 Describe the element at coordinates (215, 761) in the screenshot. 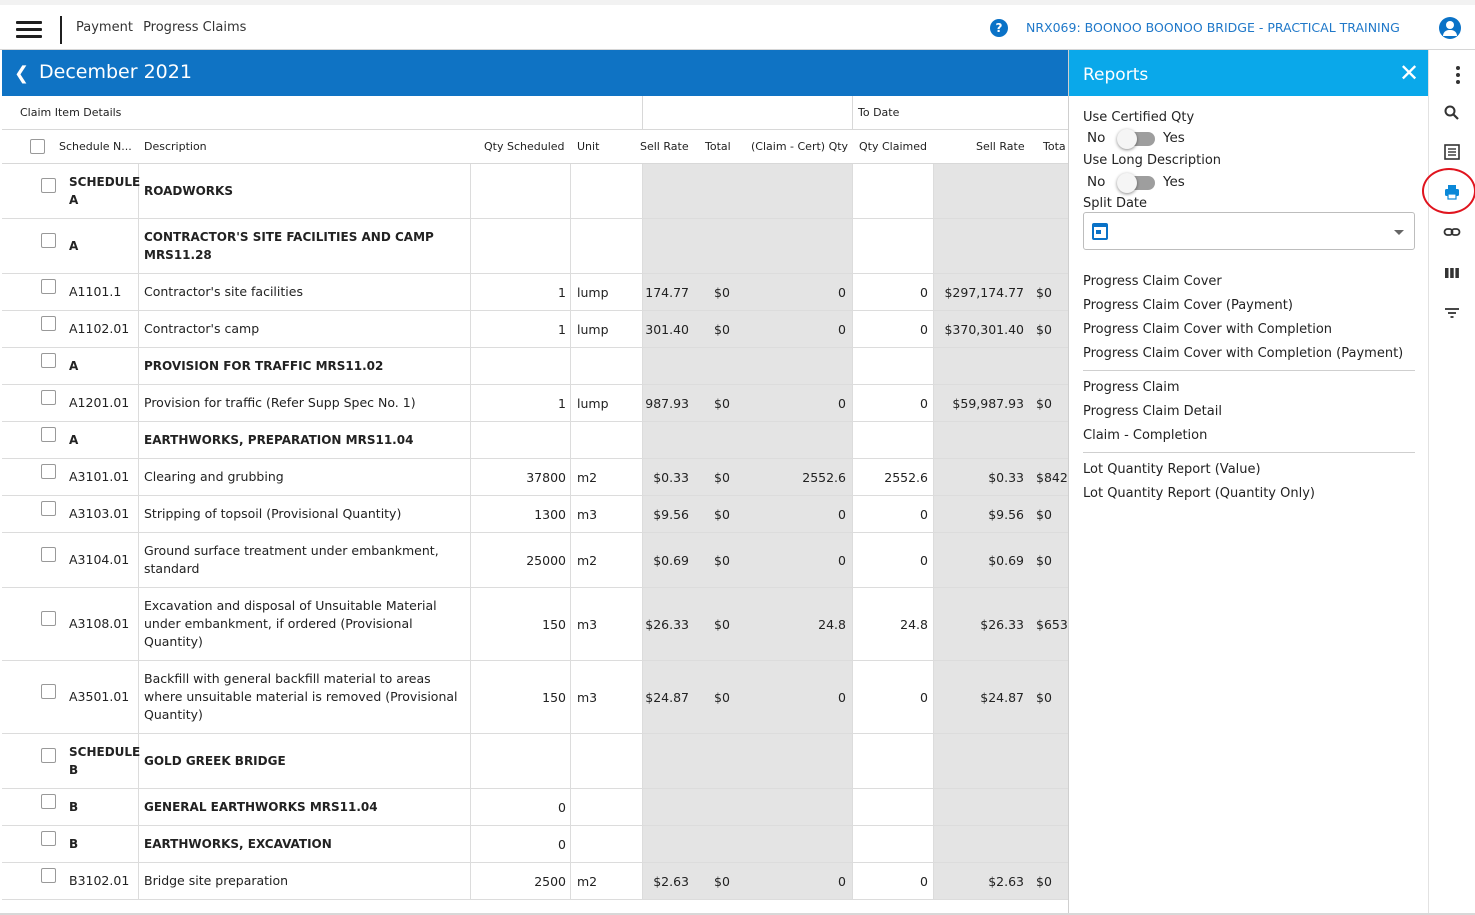

I see `description-cell: GOLD GREEK BRIDGE` at that location.